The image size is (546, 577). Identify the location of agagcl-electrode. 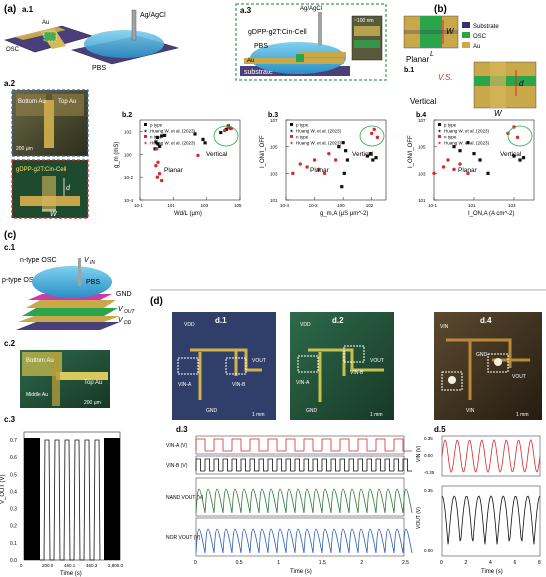
(134, 25).